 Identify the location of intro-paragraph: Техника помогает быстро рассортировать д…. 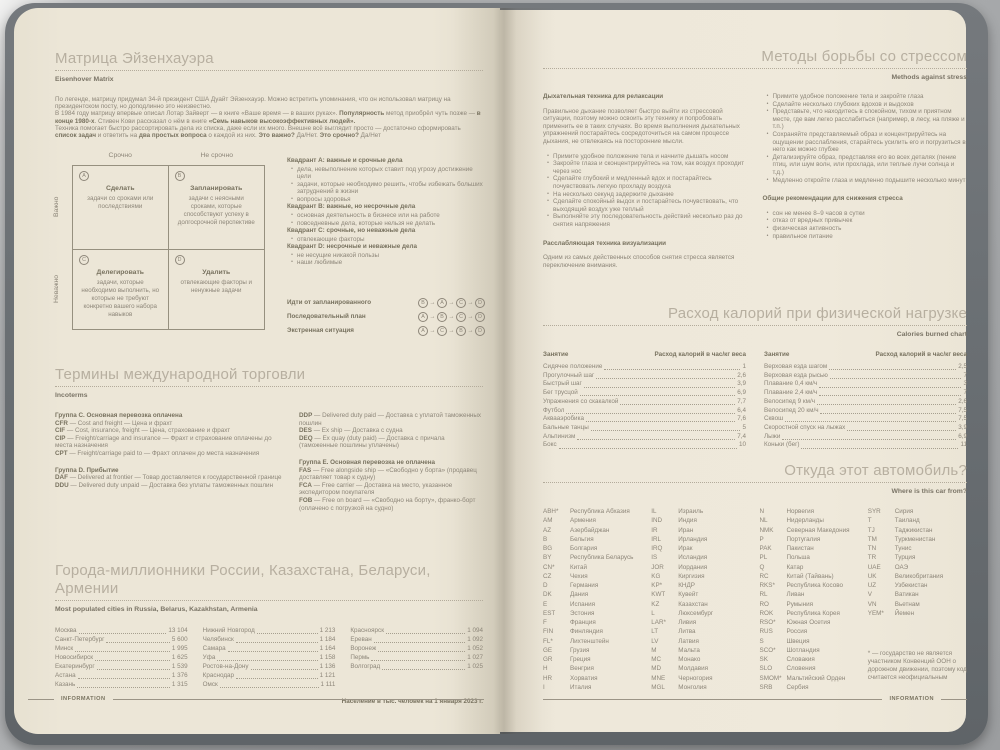
(258, 132).